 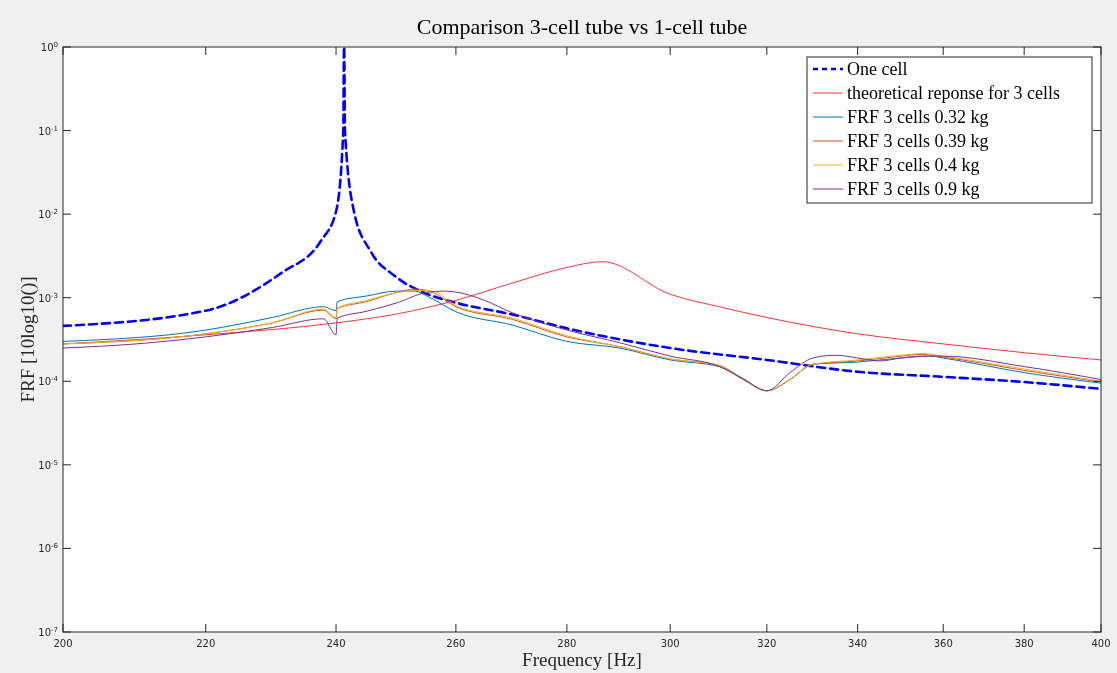 What do you see at coordinates (49, 47) in the screenshot?
I see `y-tick-label: 10$^{0}$` at bounding box center [49, 47].